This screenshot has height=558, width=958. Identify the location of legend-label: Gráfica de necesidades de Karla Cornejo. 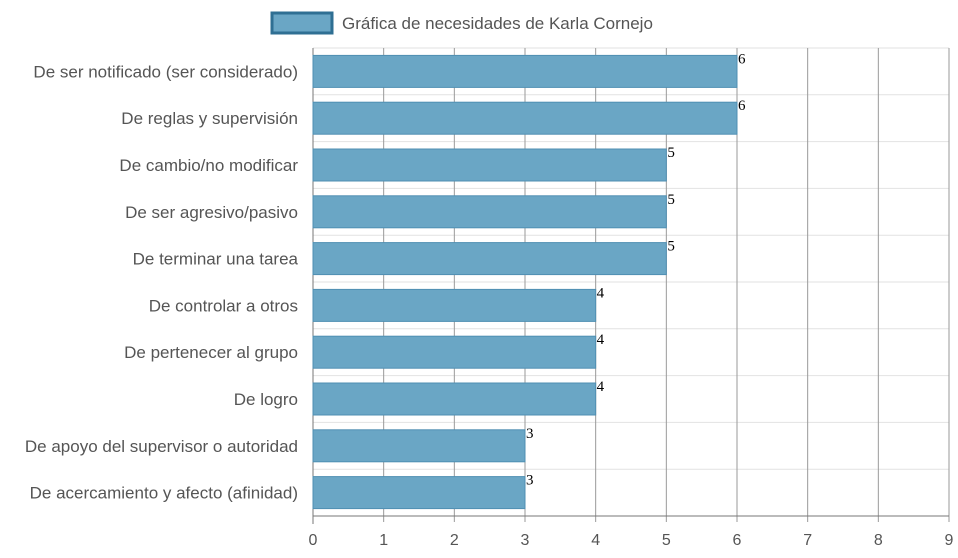
(497, 23).